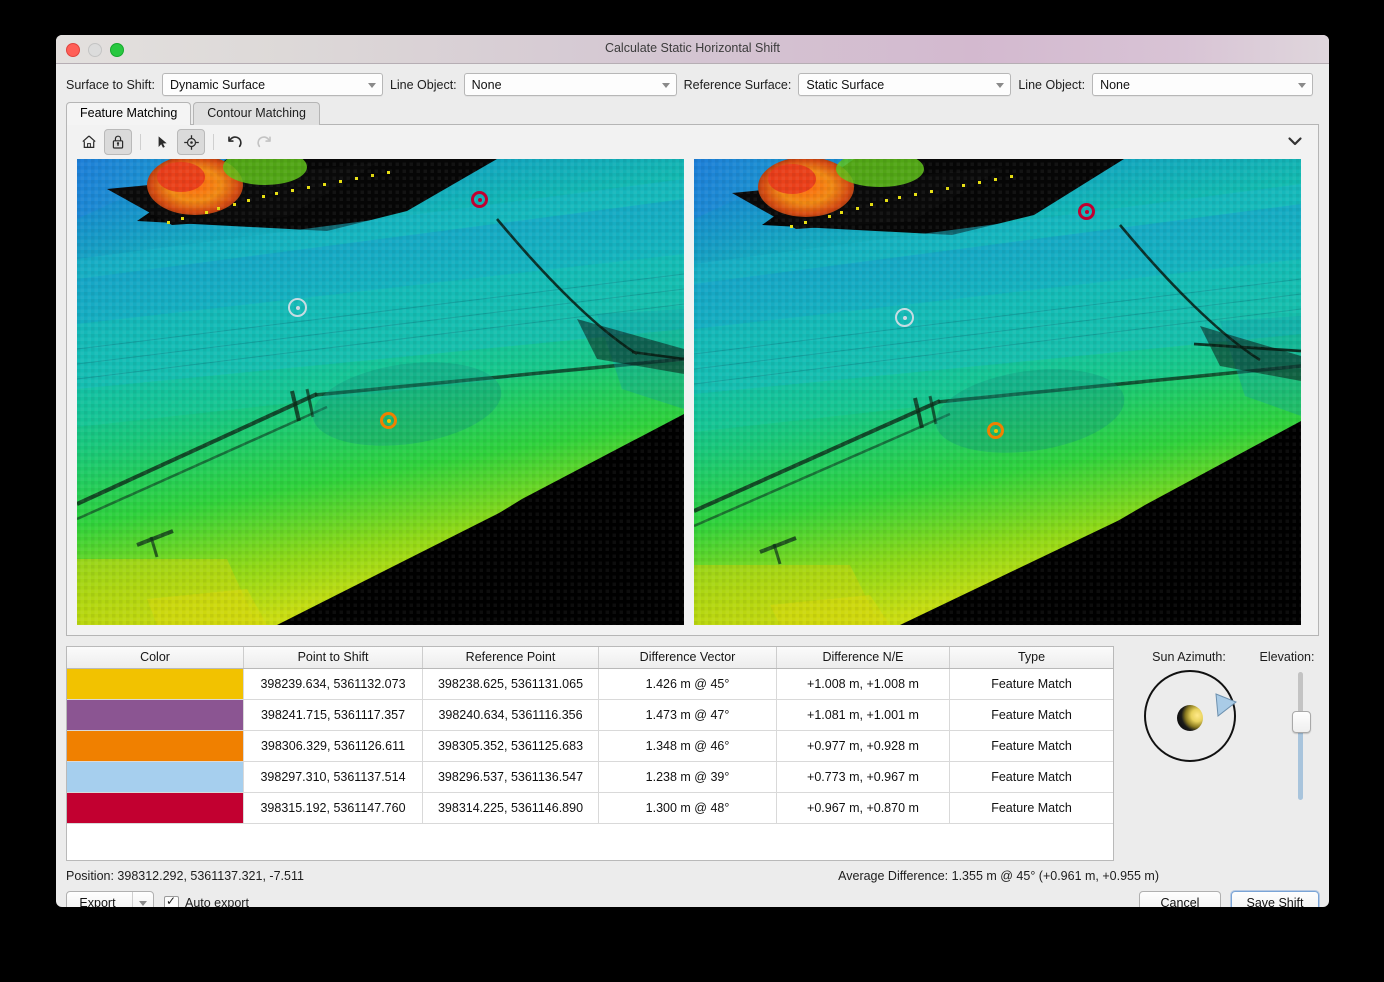 Image resolution: width=1384 pixels, height=982 pixels. I want to click on undo-icon, so click(235, 142).